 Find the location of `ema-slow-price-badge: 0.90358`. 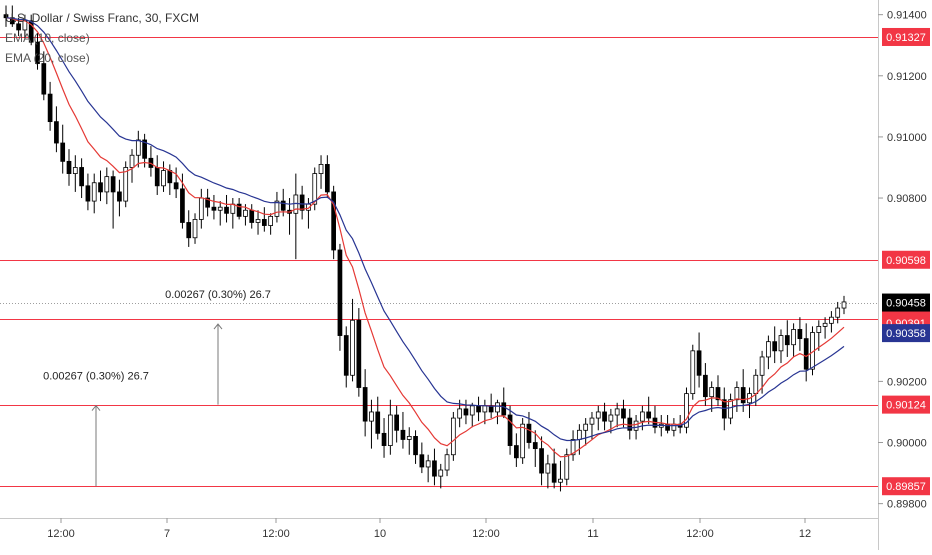

ema-slow-price-badge: 0.90358 is located at coordinates (906, 333).